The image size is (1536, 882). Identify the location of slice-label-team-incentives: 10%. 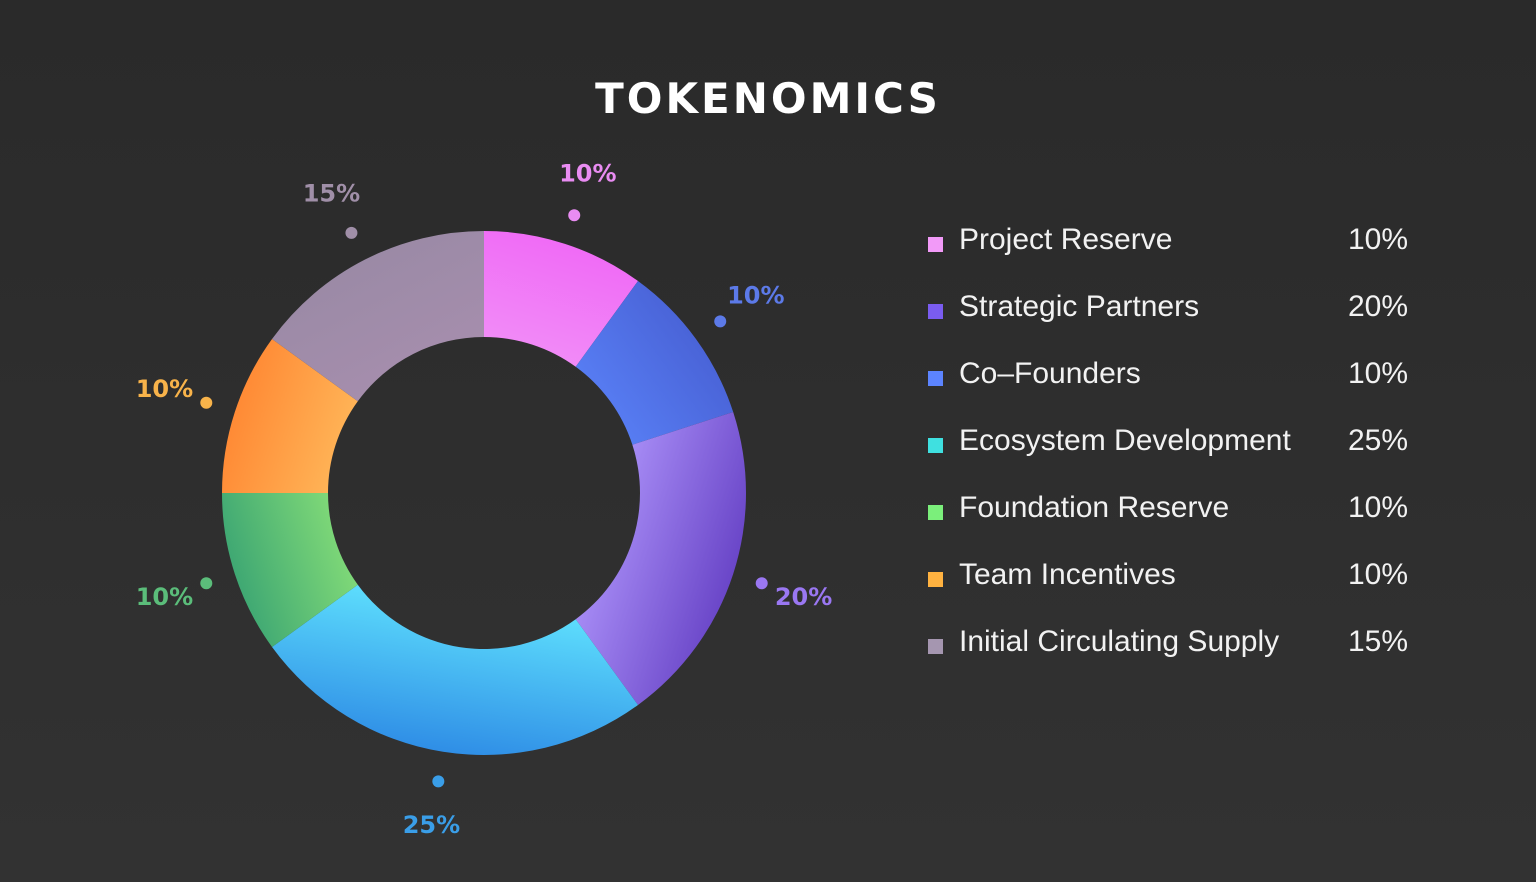
(164, 389).